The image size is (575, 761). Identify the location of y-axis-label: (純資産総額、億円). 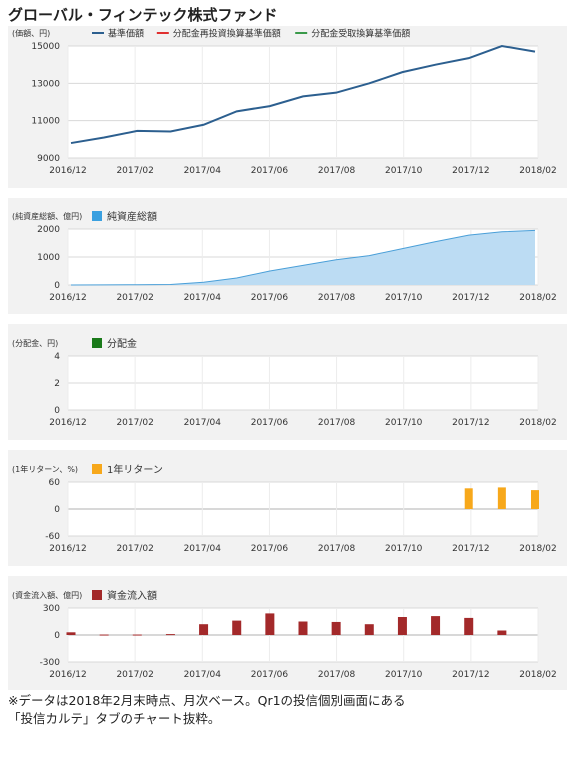
(47, 216).